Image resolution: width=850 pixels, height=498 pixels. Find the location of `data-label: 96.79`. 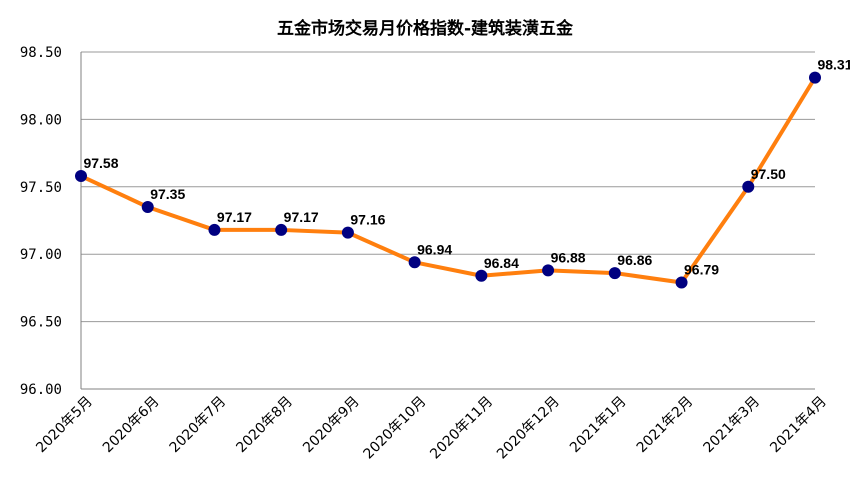

data-label: 96.79 is located at coordinates (701, 270).